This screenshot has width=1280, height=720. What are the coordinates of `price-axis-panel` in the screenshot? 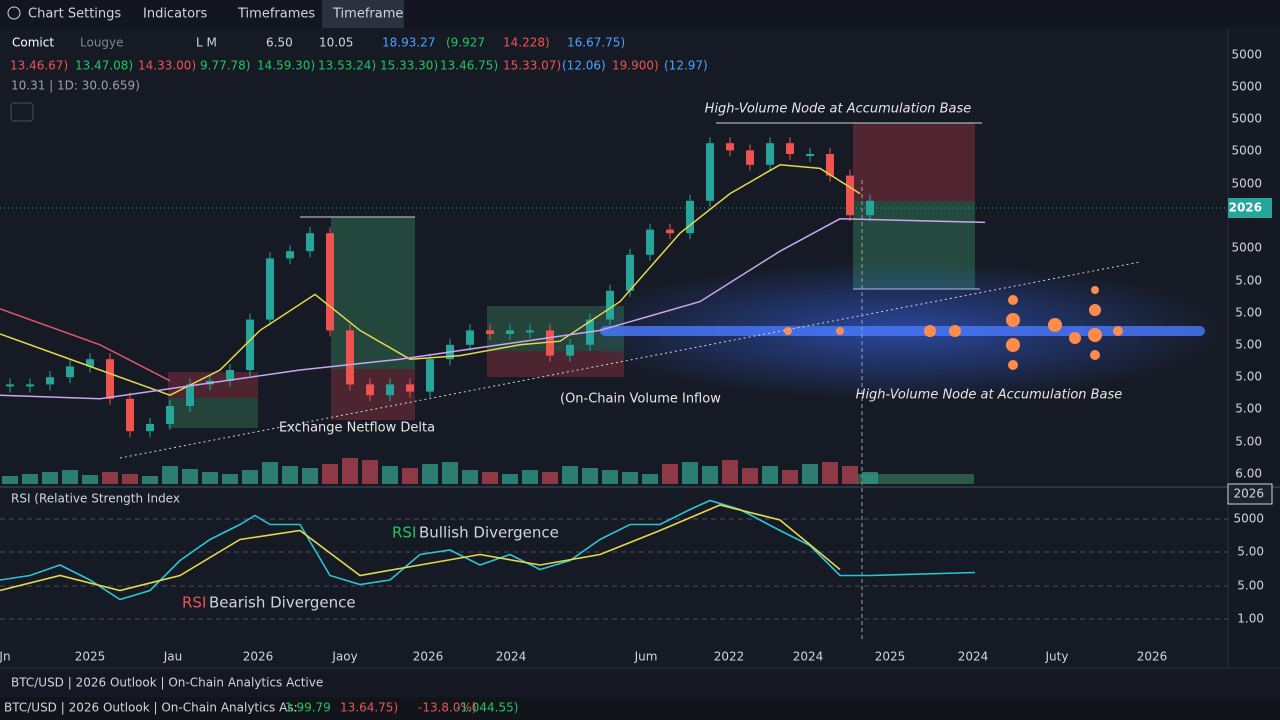 It's located at (1254, 348).